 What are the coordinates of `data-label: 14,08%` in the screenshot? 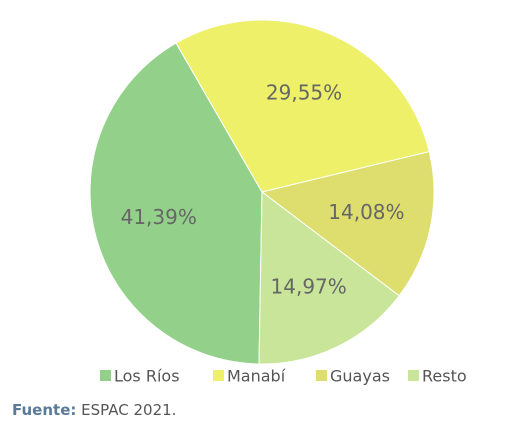 It's located at (366, 212).